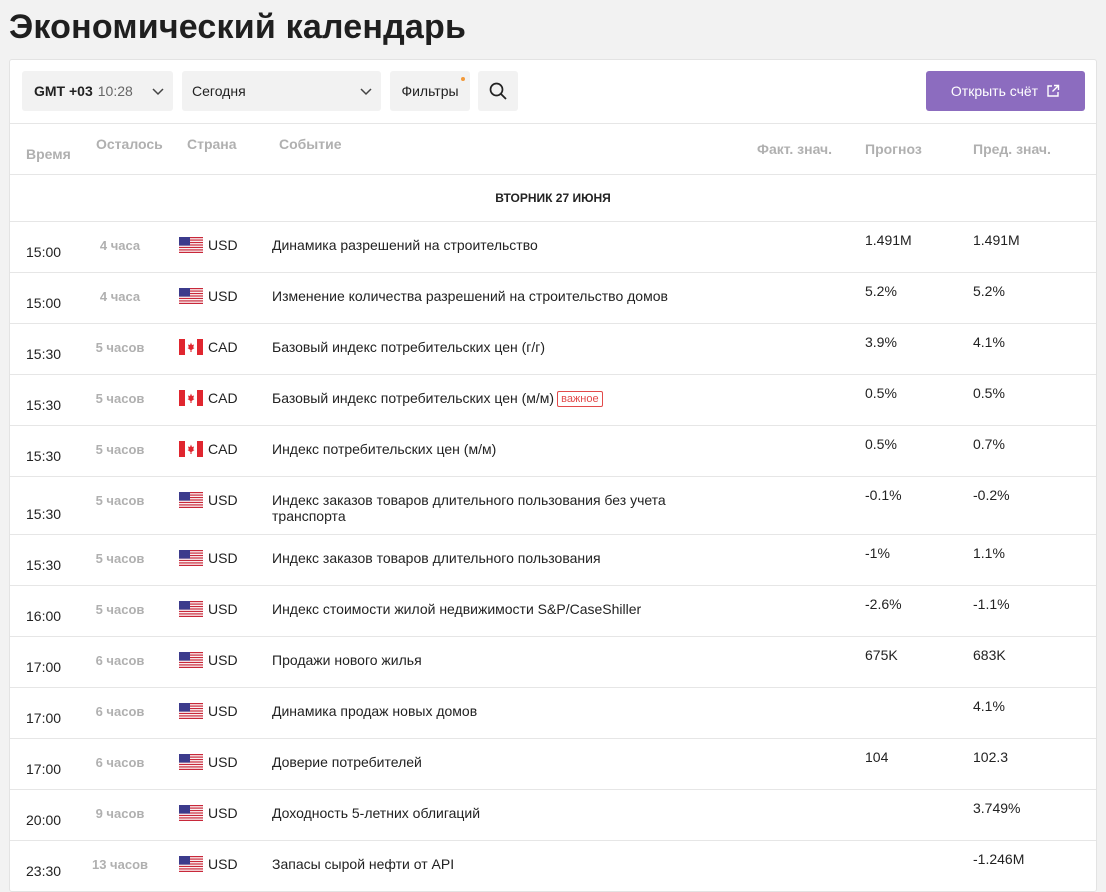 The image size is (1106, 892). I want to click on column-time: Время, so click(48, 154).